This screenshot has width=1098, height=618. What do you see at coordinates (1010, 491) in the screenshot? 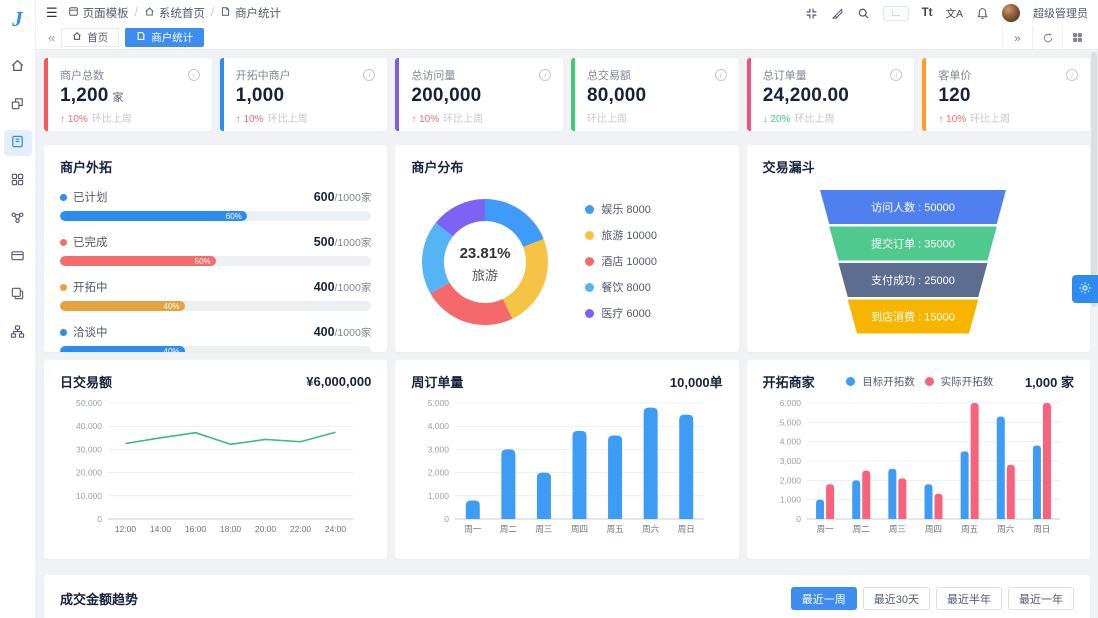
I see `expansion-bar-实际开拓数-周六` at bounding box center [1010, 491].